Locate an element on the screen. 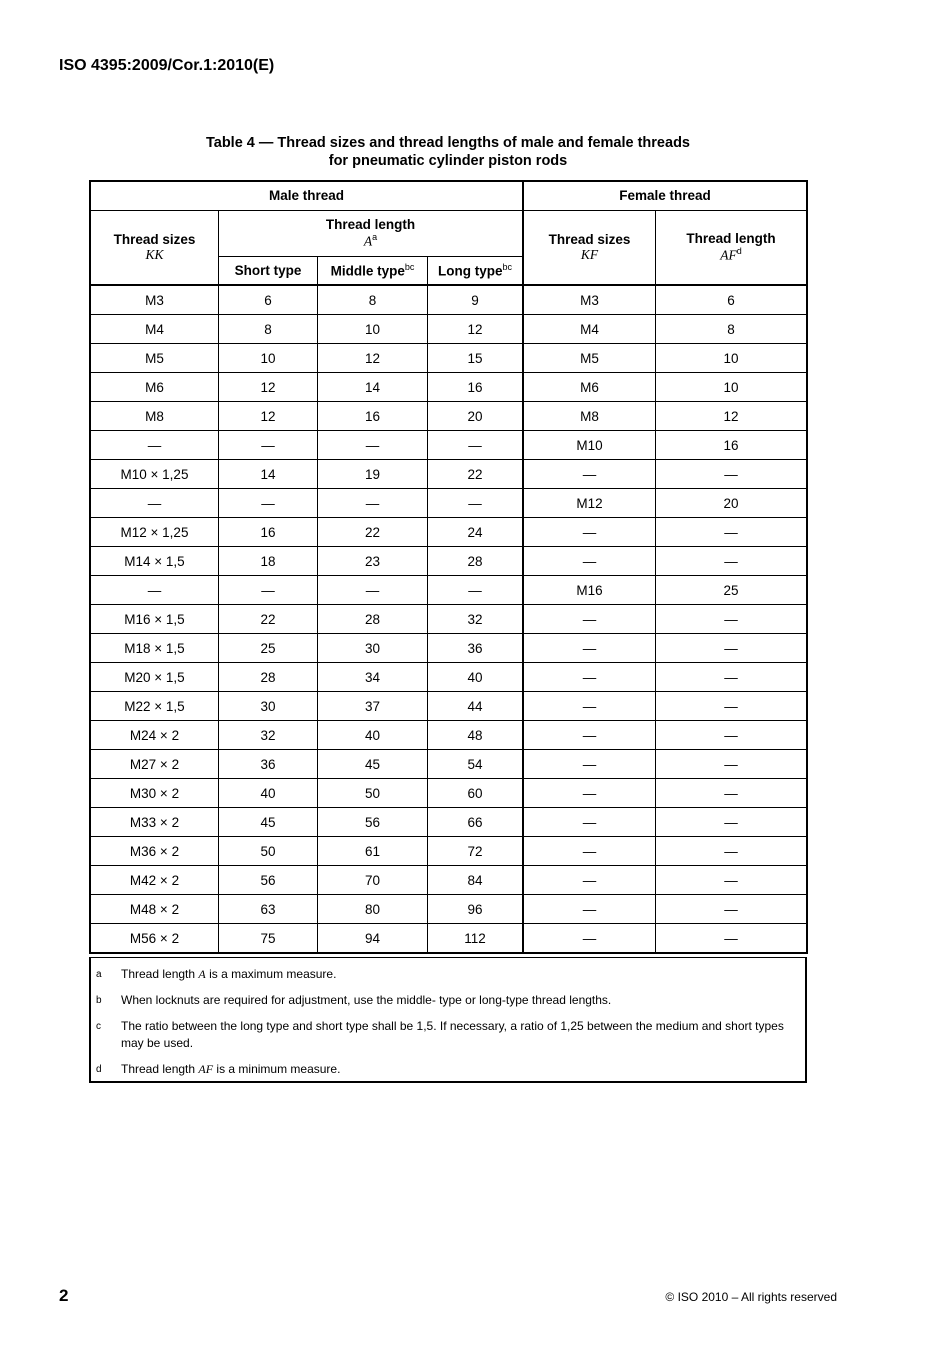  table-row: M12 × 1,25 16 22 24— — is located at coordinates (448, 532).